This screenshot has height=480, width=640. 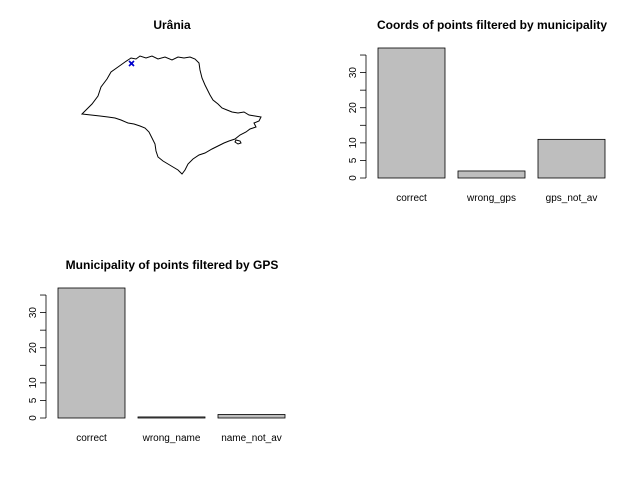 I want to click on category-label-name_not_av: name_not_av, so click(x=251, y=438).